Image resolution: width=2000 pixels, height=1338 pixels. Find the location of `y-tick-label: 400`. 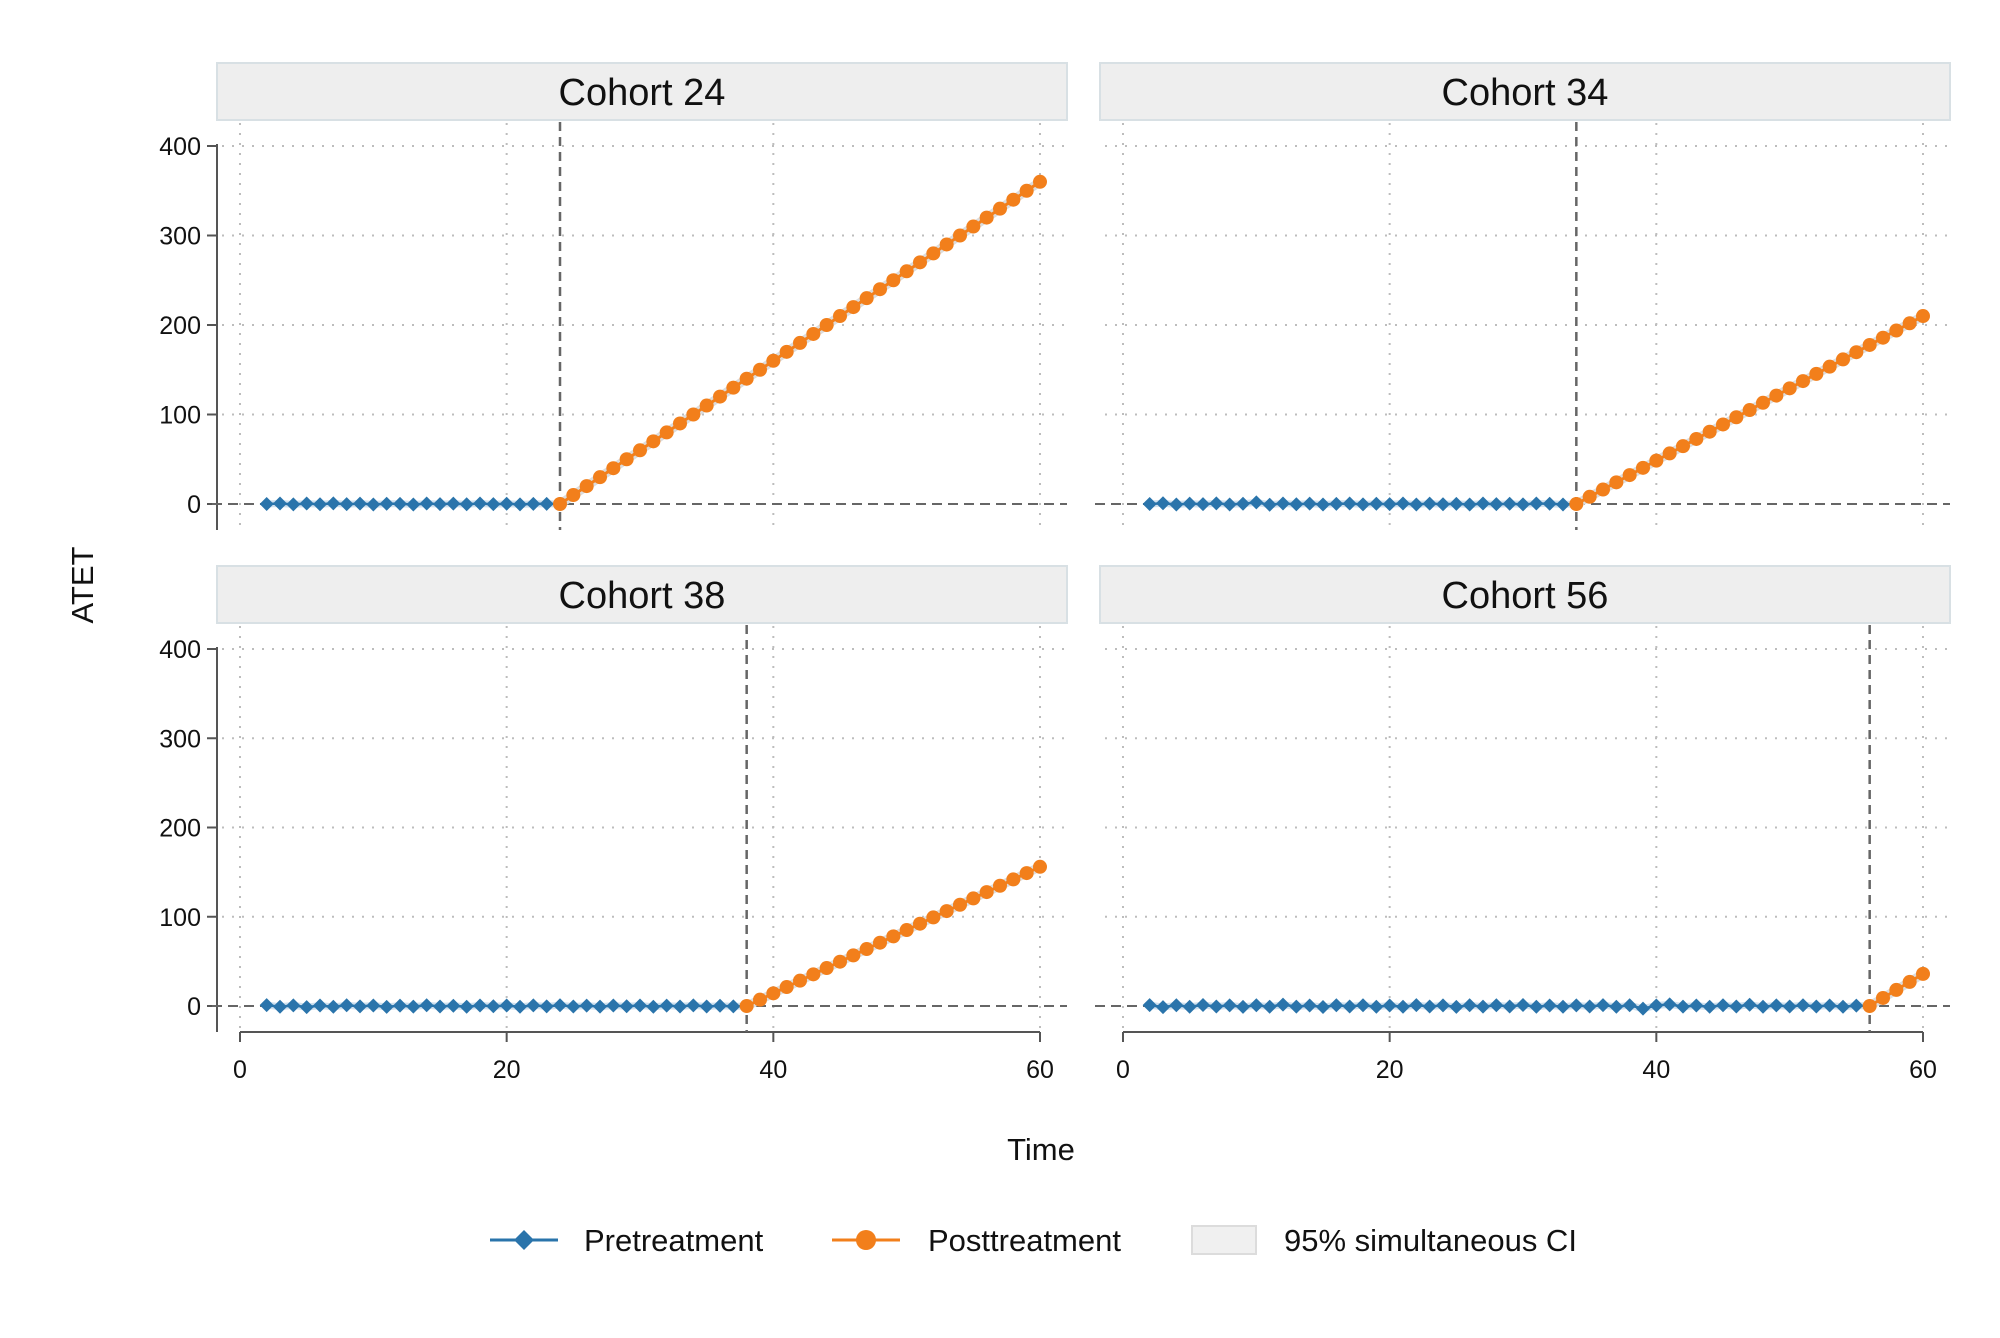

y-tick-label: 400 is located at coordinates (180, 650).